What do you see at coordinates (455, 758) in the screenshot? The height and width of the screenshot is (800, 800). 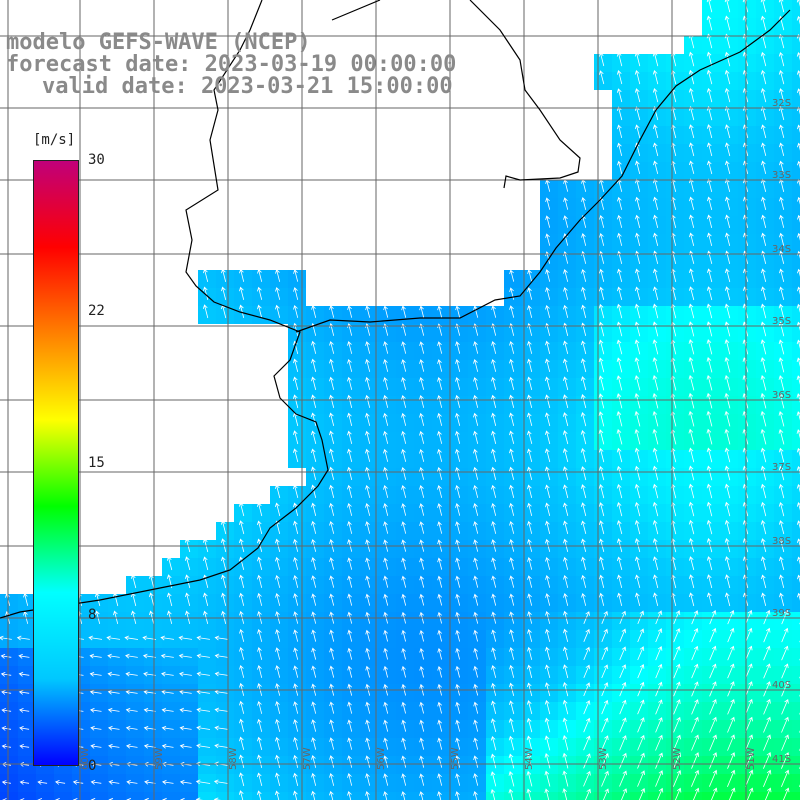 I see `lon-label: 55W` at bounding box center [455, 758].